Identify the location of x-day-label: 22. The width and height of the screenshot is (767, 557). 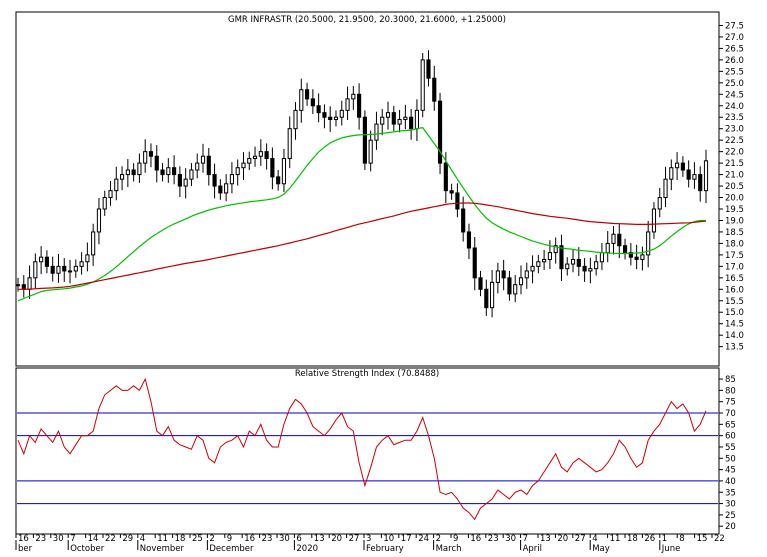
(110, 539).